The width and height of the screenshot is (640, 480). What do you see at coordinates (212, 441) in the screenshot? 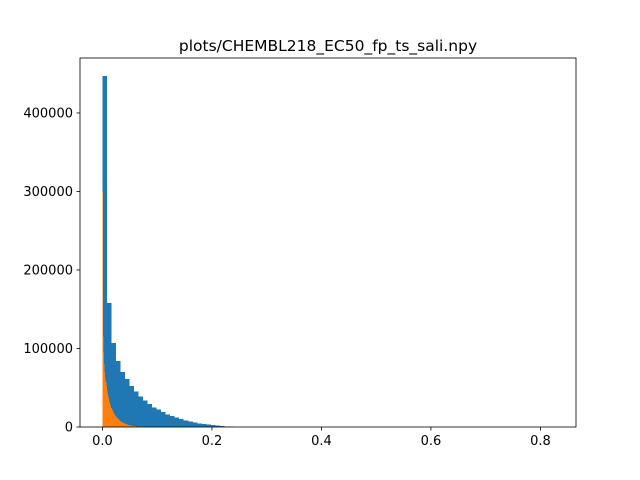
I see `x-tick-label: 0.2` at bounding box center [212, 441].